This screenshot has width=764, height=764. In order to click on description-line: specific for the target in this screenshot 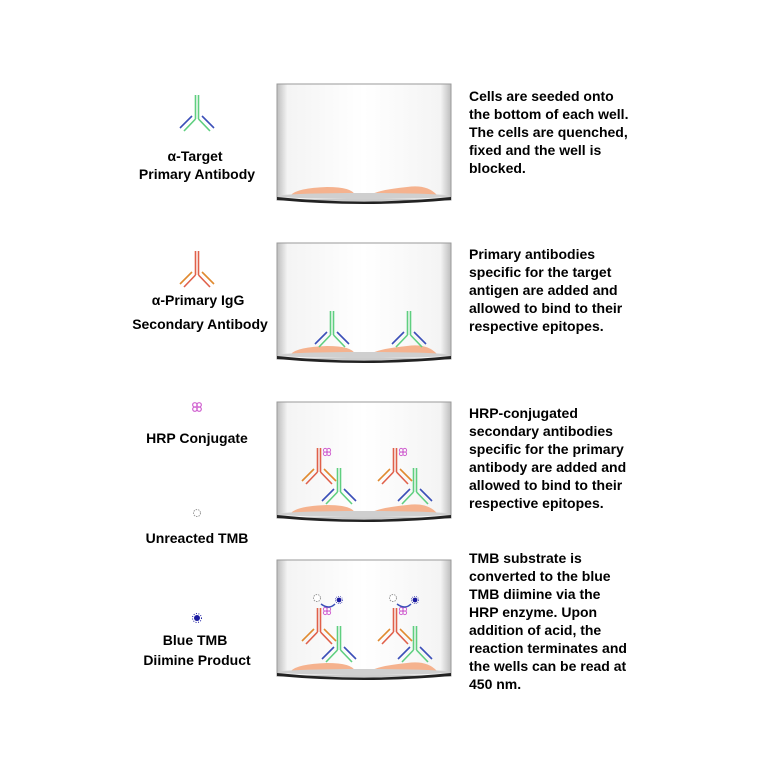, I will do `click(540, 272)`.